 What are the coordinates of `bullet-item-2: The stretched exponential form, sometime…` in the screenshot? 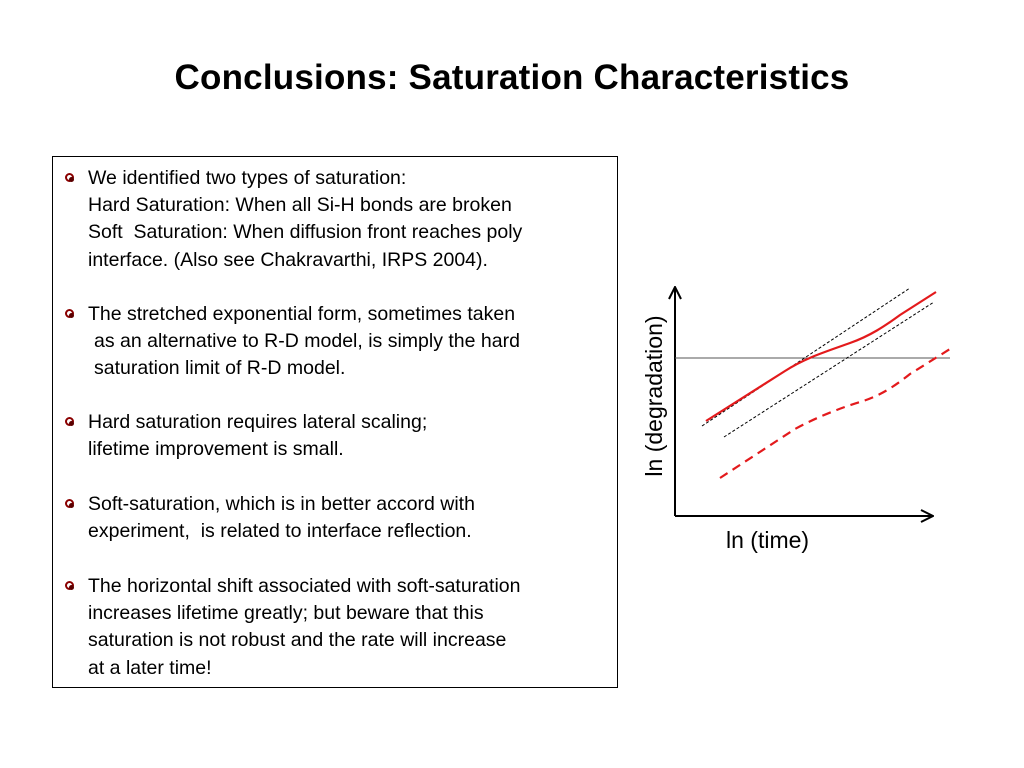 It's located at (292, 342).